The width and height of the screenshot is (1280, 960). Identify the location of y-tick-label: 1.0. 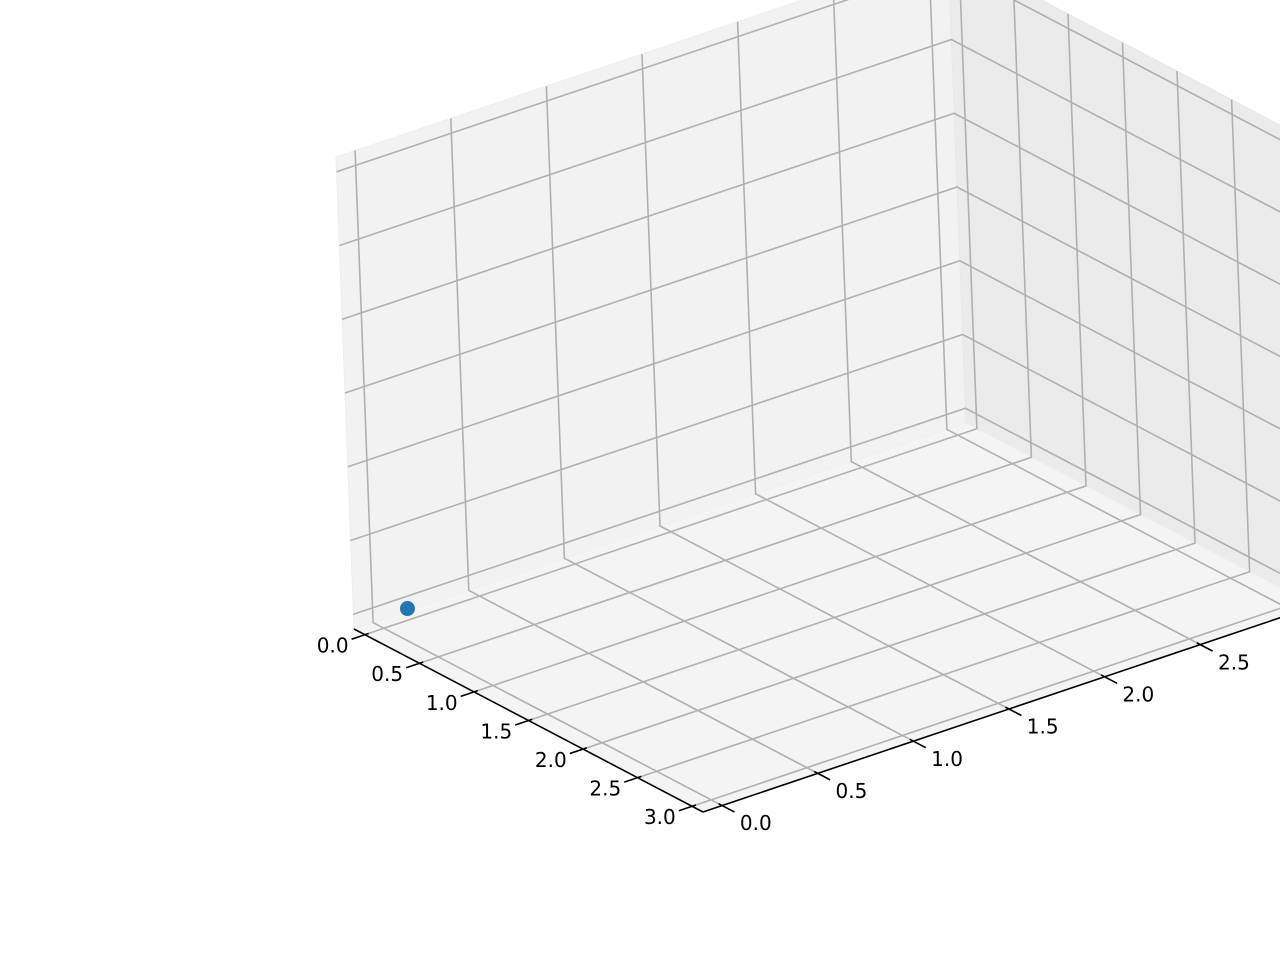
(947, 759).